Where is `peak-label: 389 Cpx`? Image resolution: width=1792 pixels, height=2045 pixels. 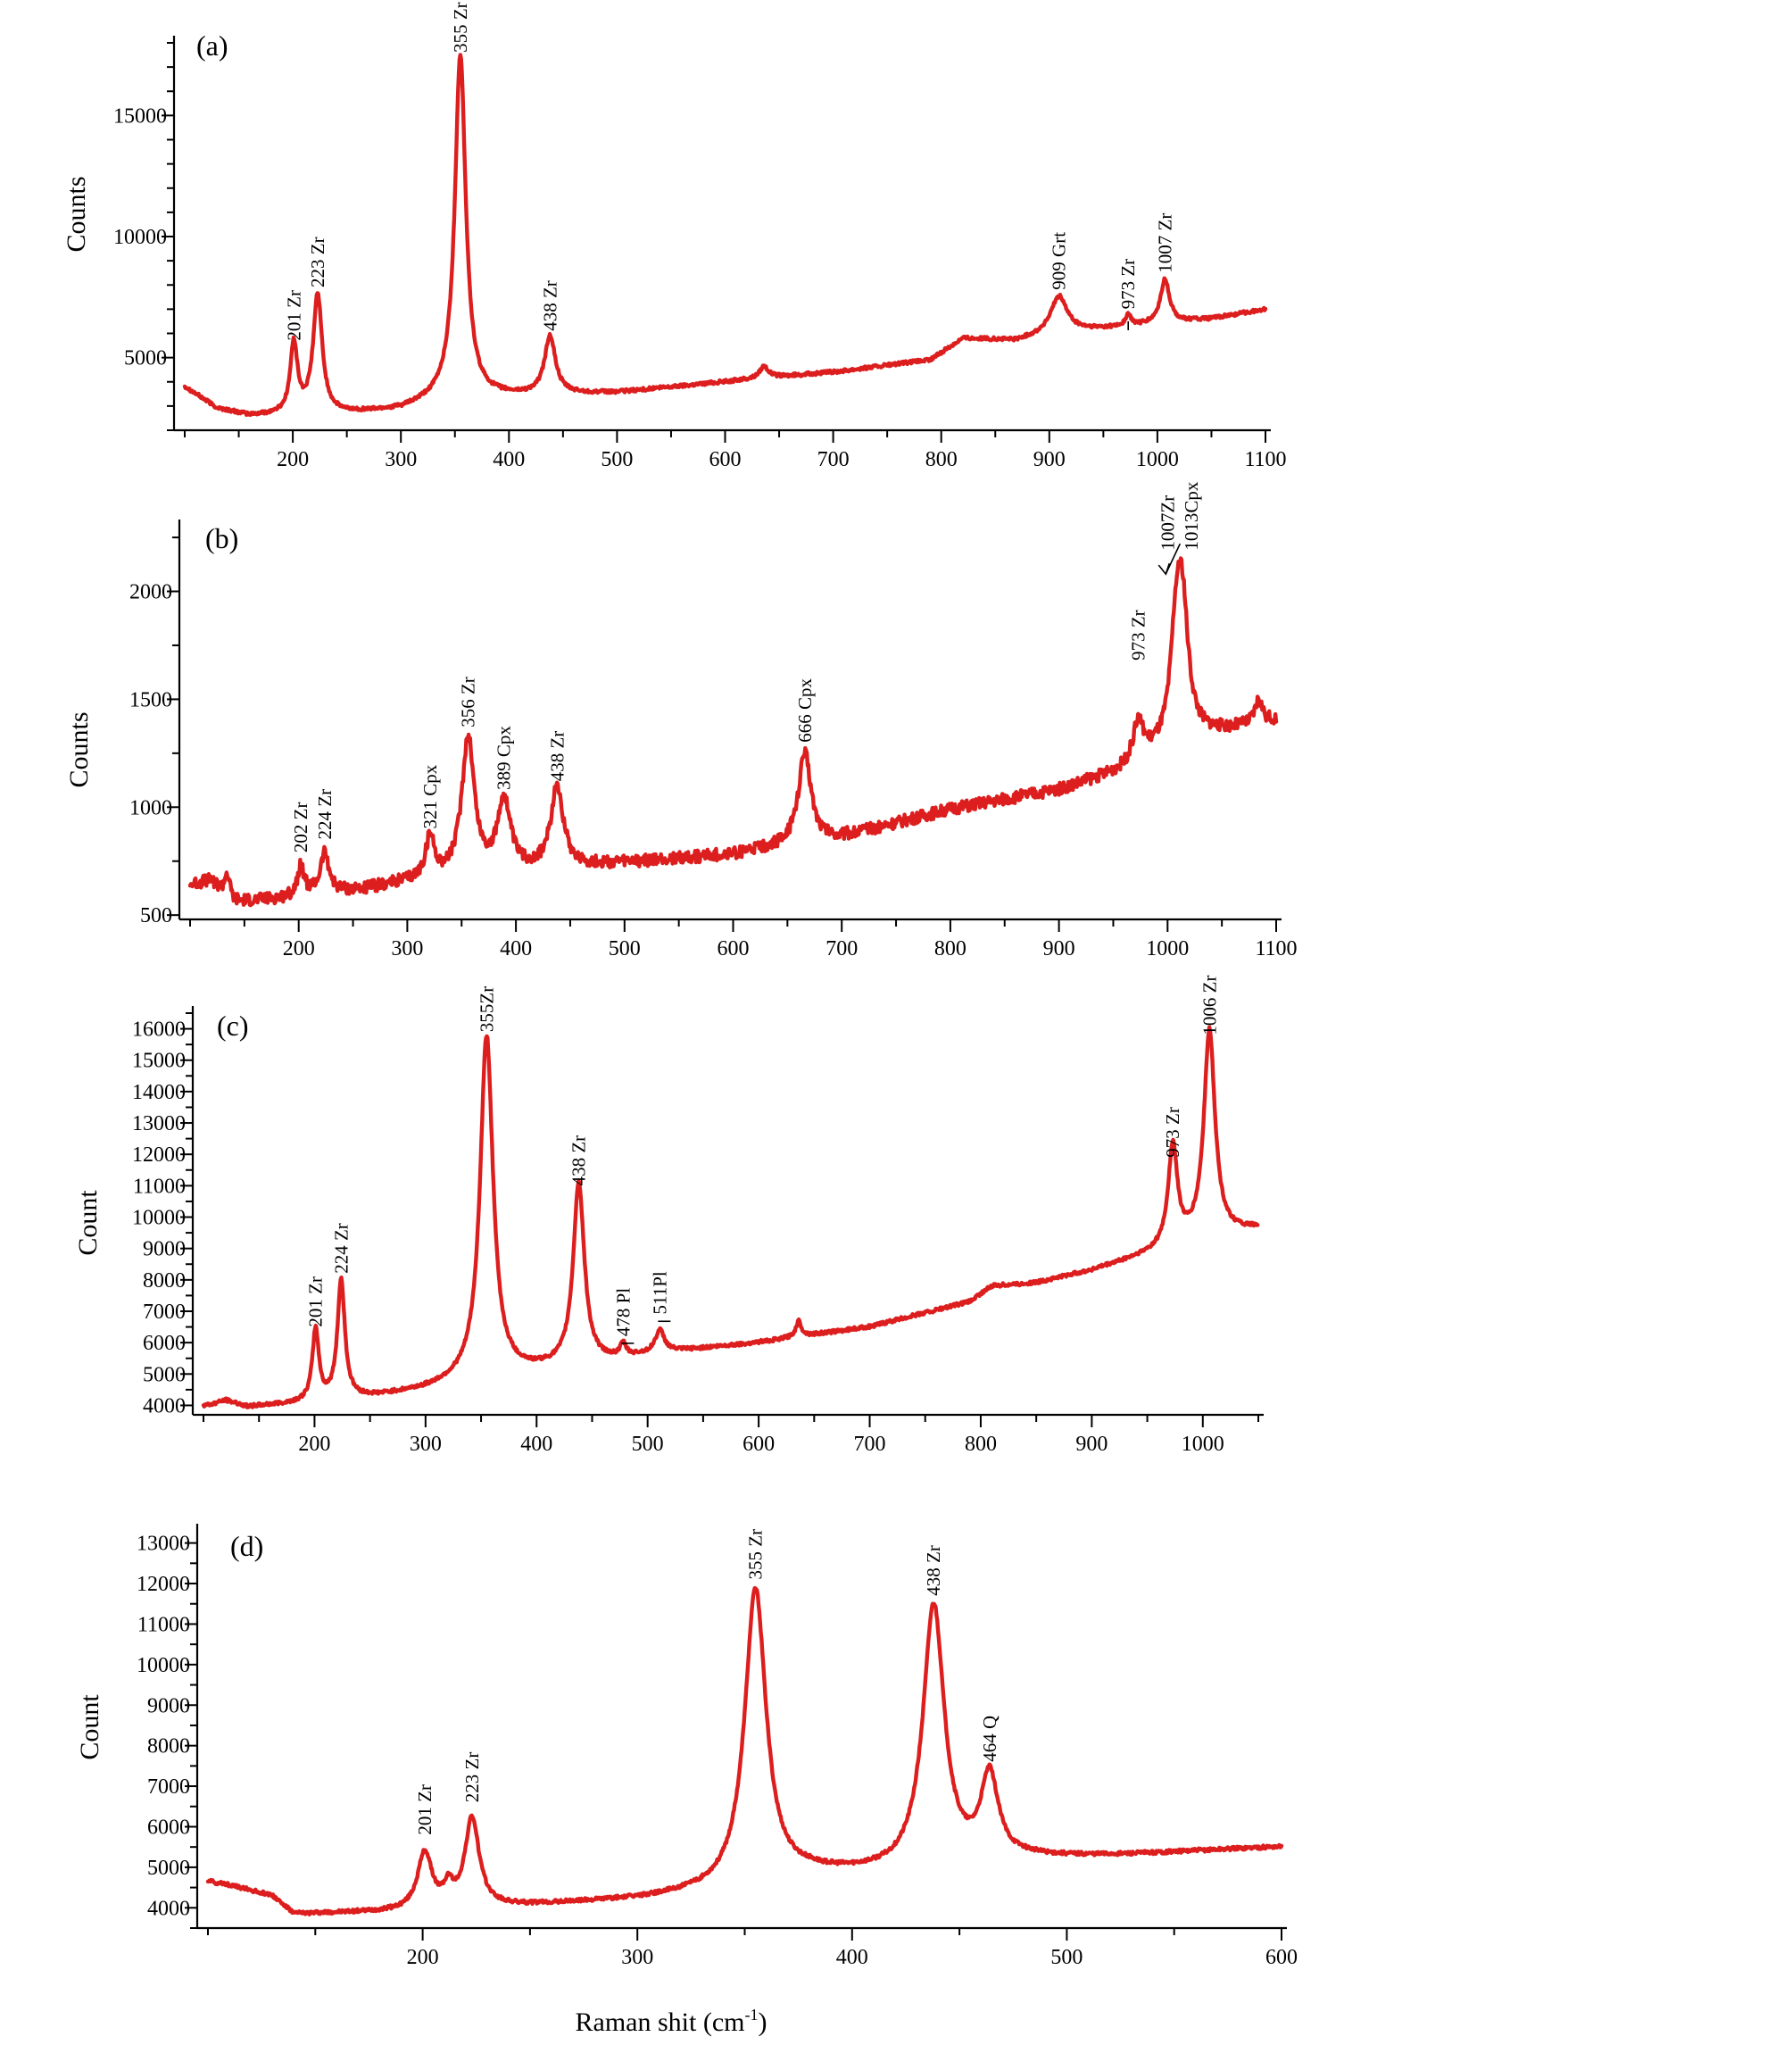
peak-label: 389 Cpx is located at coordinates (504, 758).